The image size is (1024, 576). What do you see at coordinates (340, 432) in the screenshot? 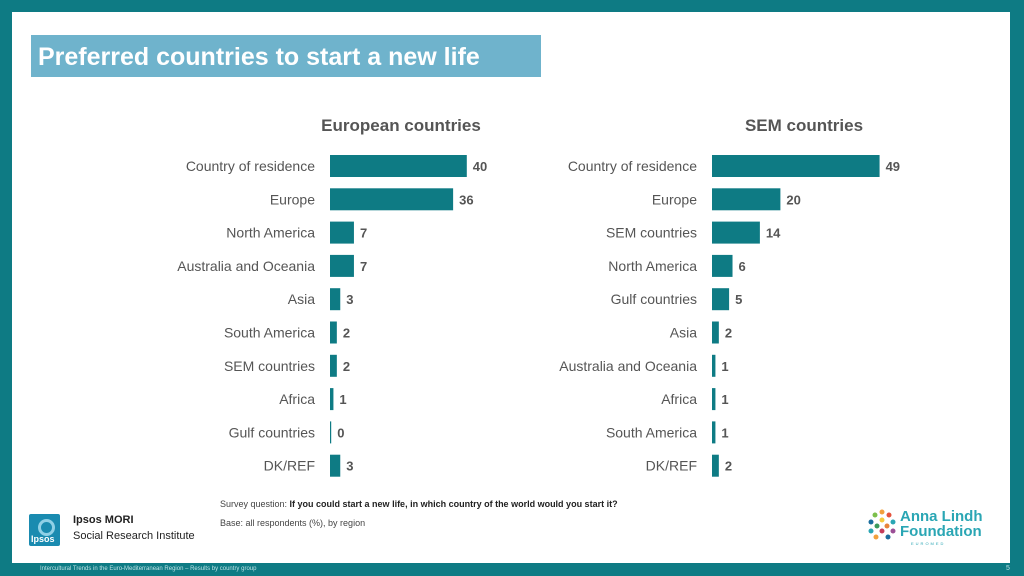
I see `data-label: 0` at bounding box center [340, 432].